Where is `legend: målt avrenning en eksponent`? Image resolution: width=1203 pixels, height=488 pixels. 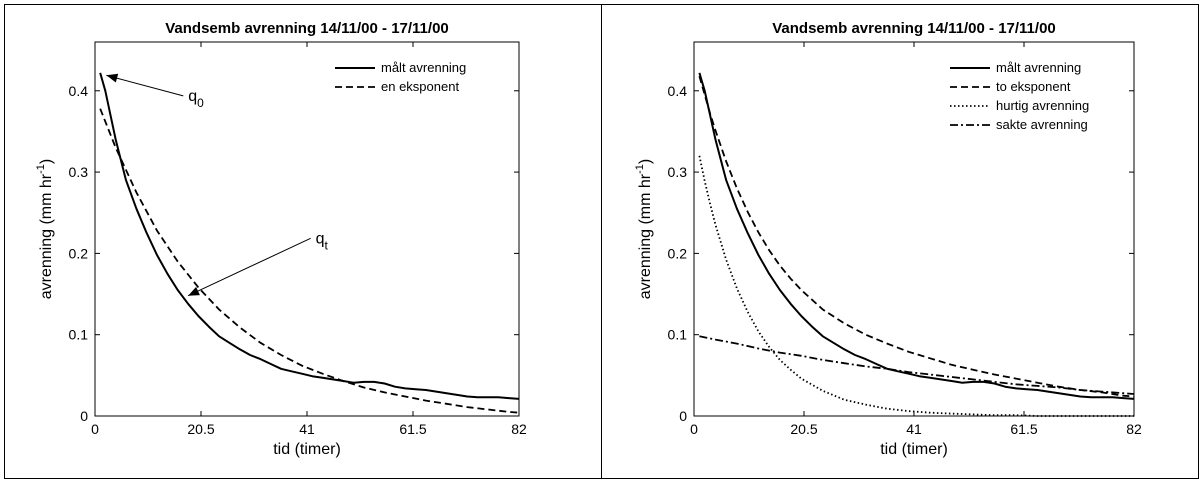 legend: målt avrenning en eksponent is located at coordinates (400, 77).